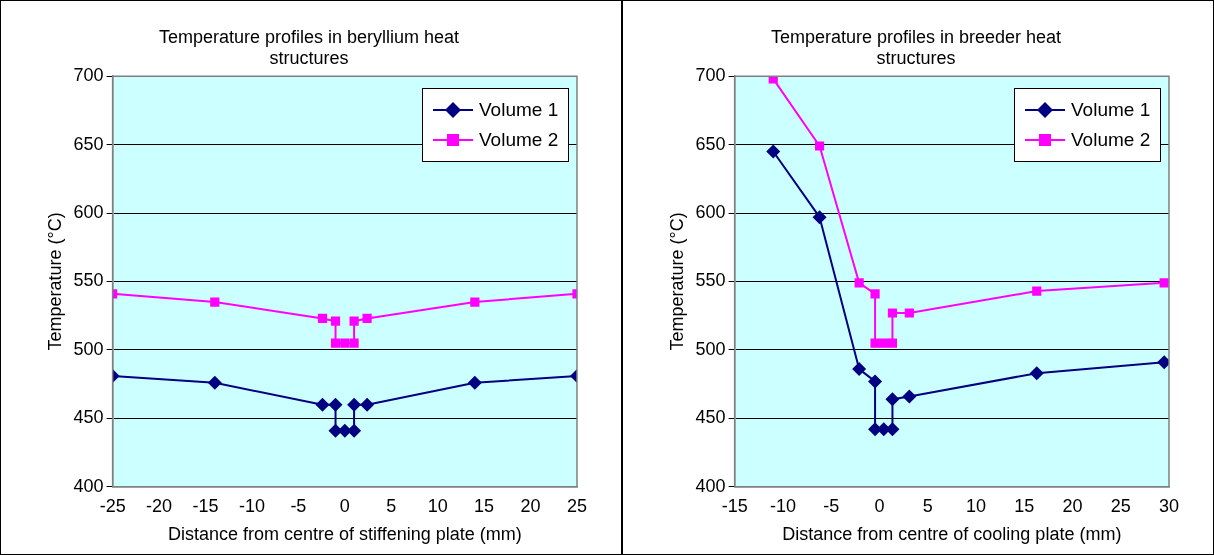 This screenshot has height=555, width=1214. What do you see at coordinates (344, 534) in the screenshot?
I see `x-axis-title: Distance from centre of stiffening plate (mm)` at bounding box center [344, 534].